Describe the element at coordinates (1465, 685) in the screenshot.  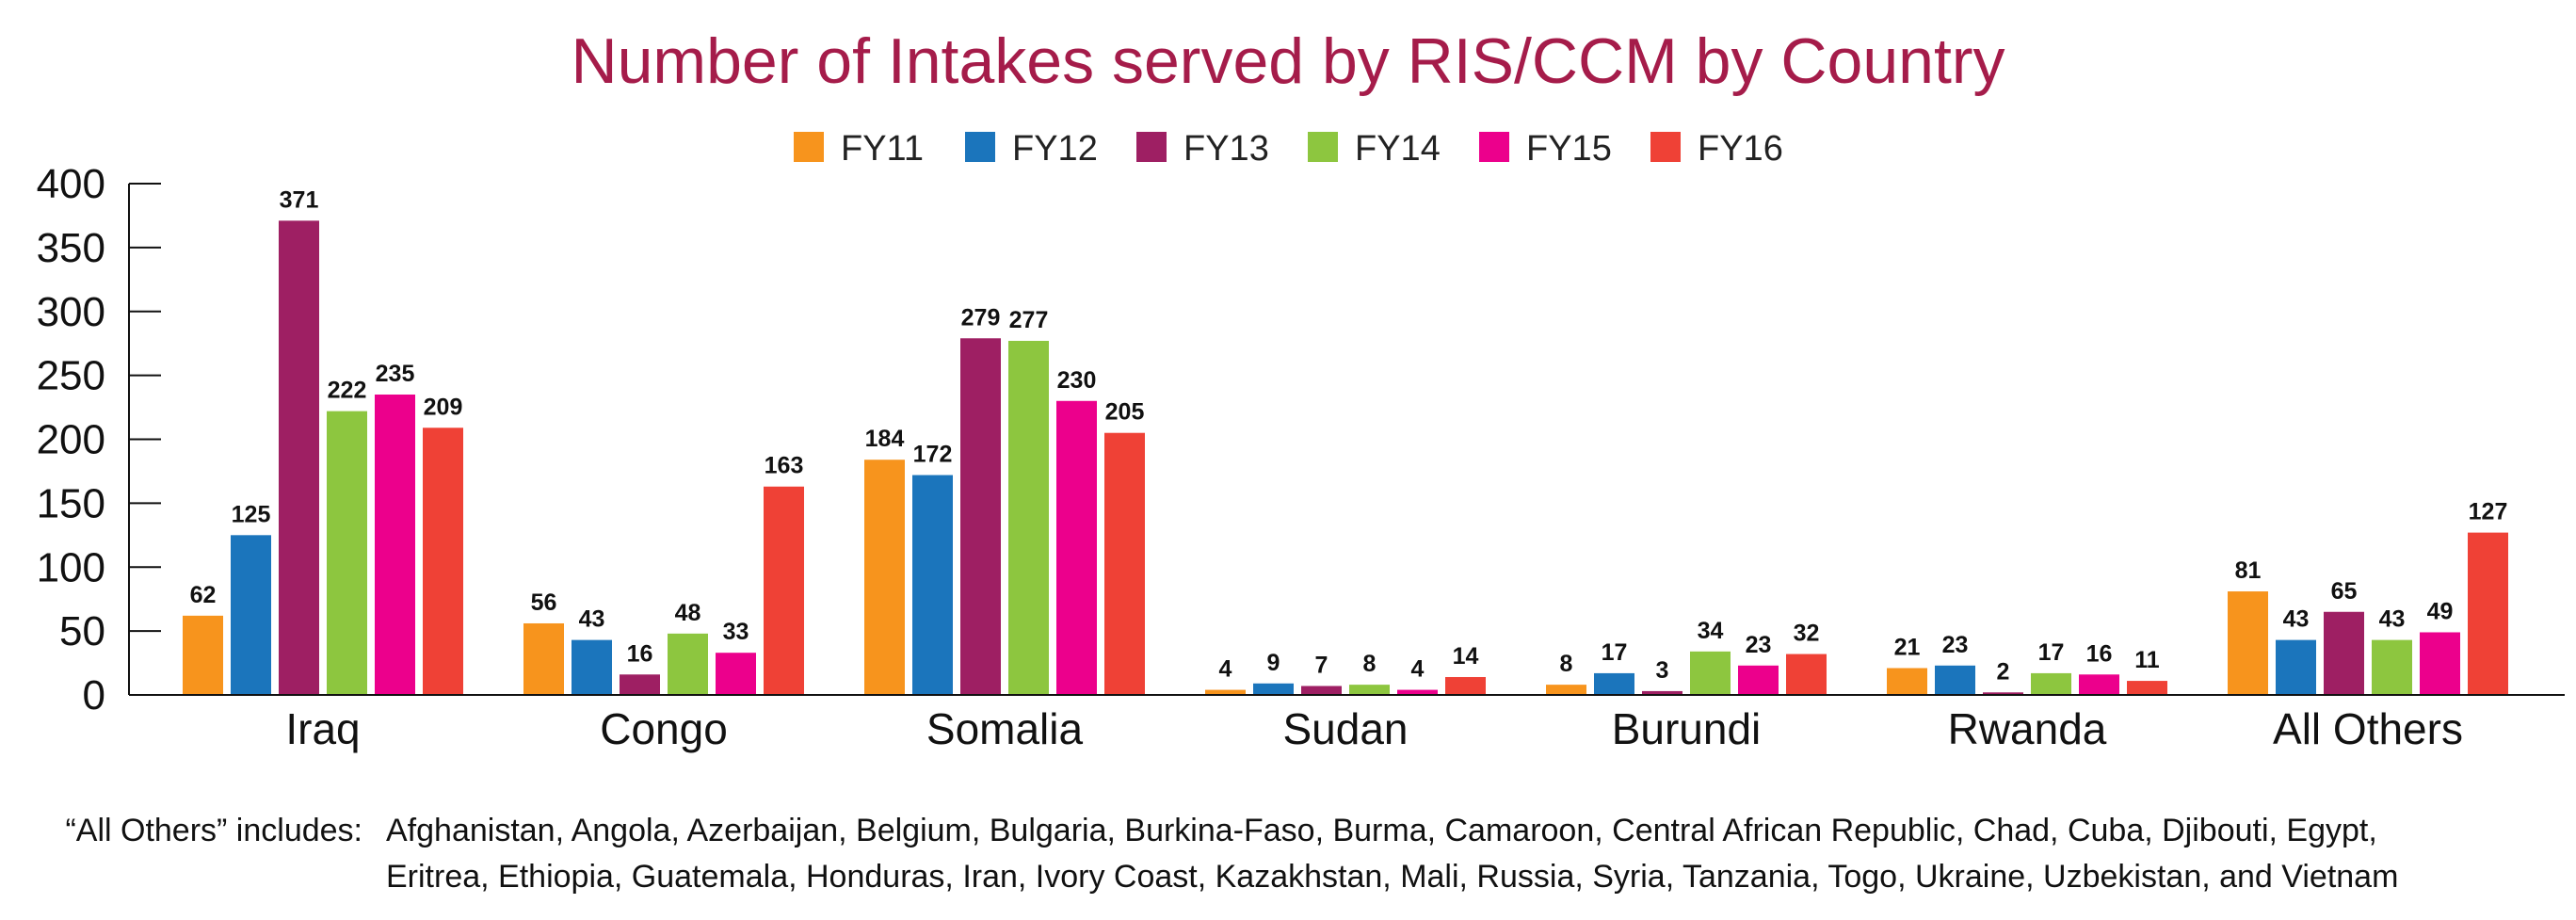
I see `bar-sudan-fy16` at that location.